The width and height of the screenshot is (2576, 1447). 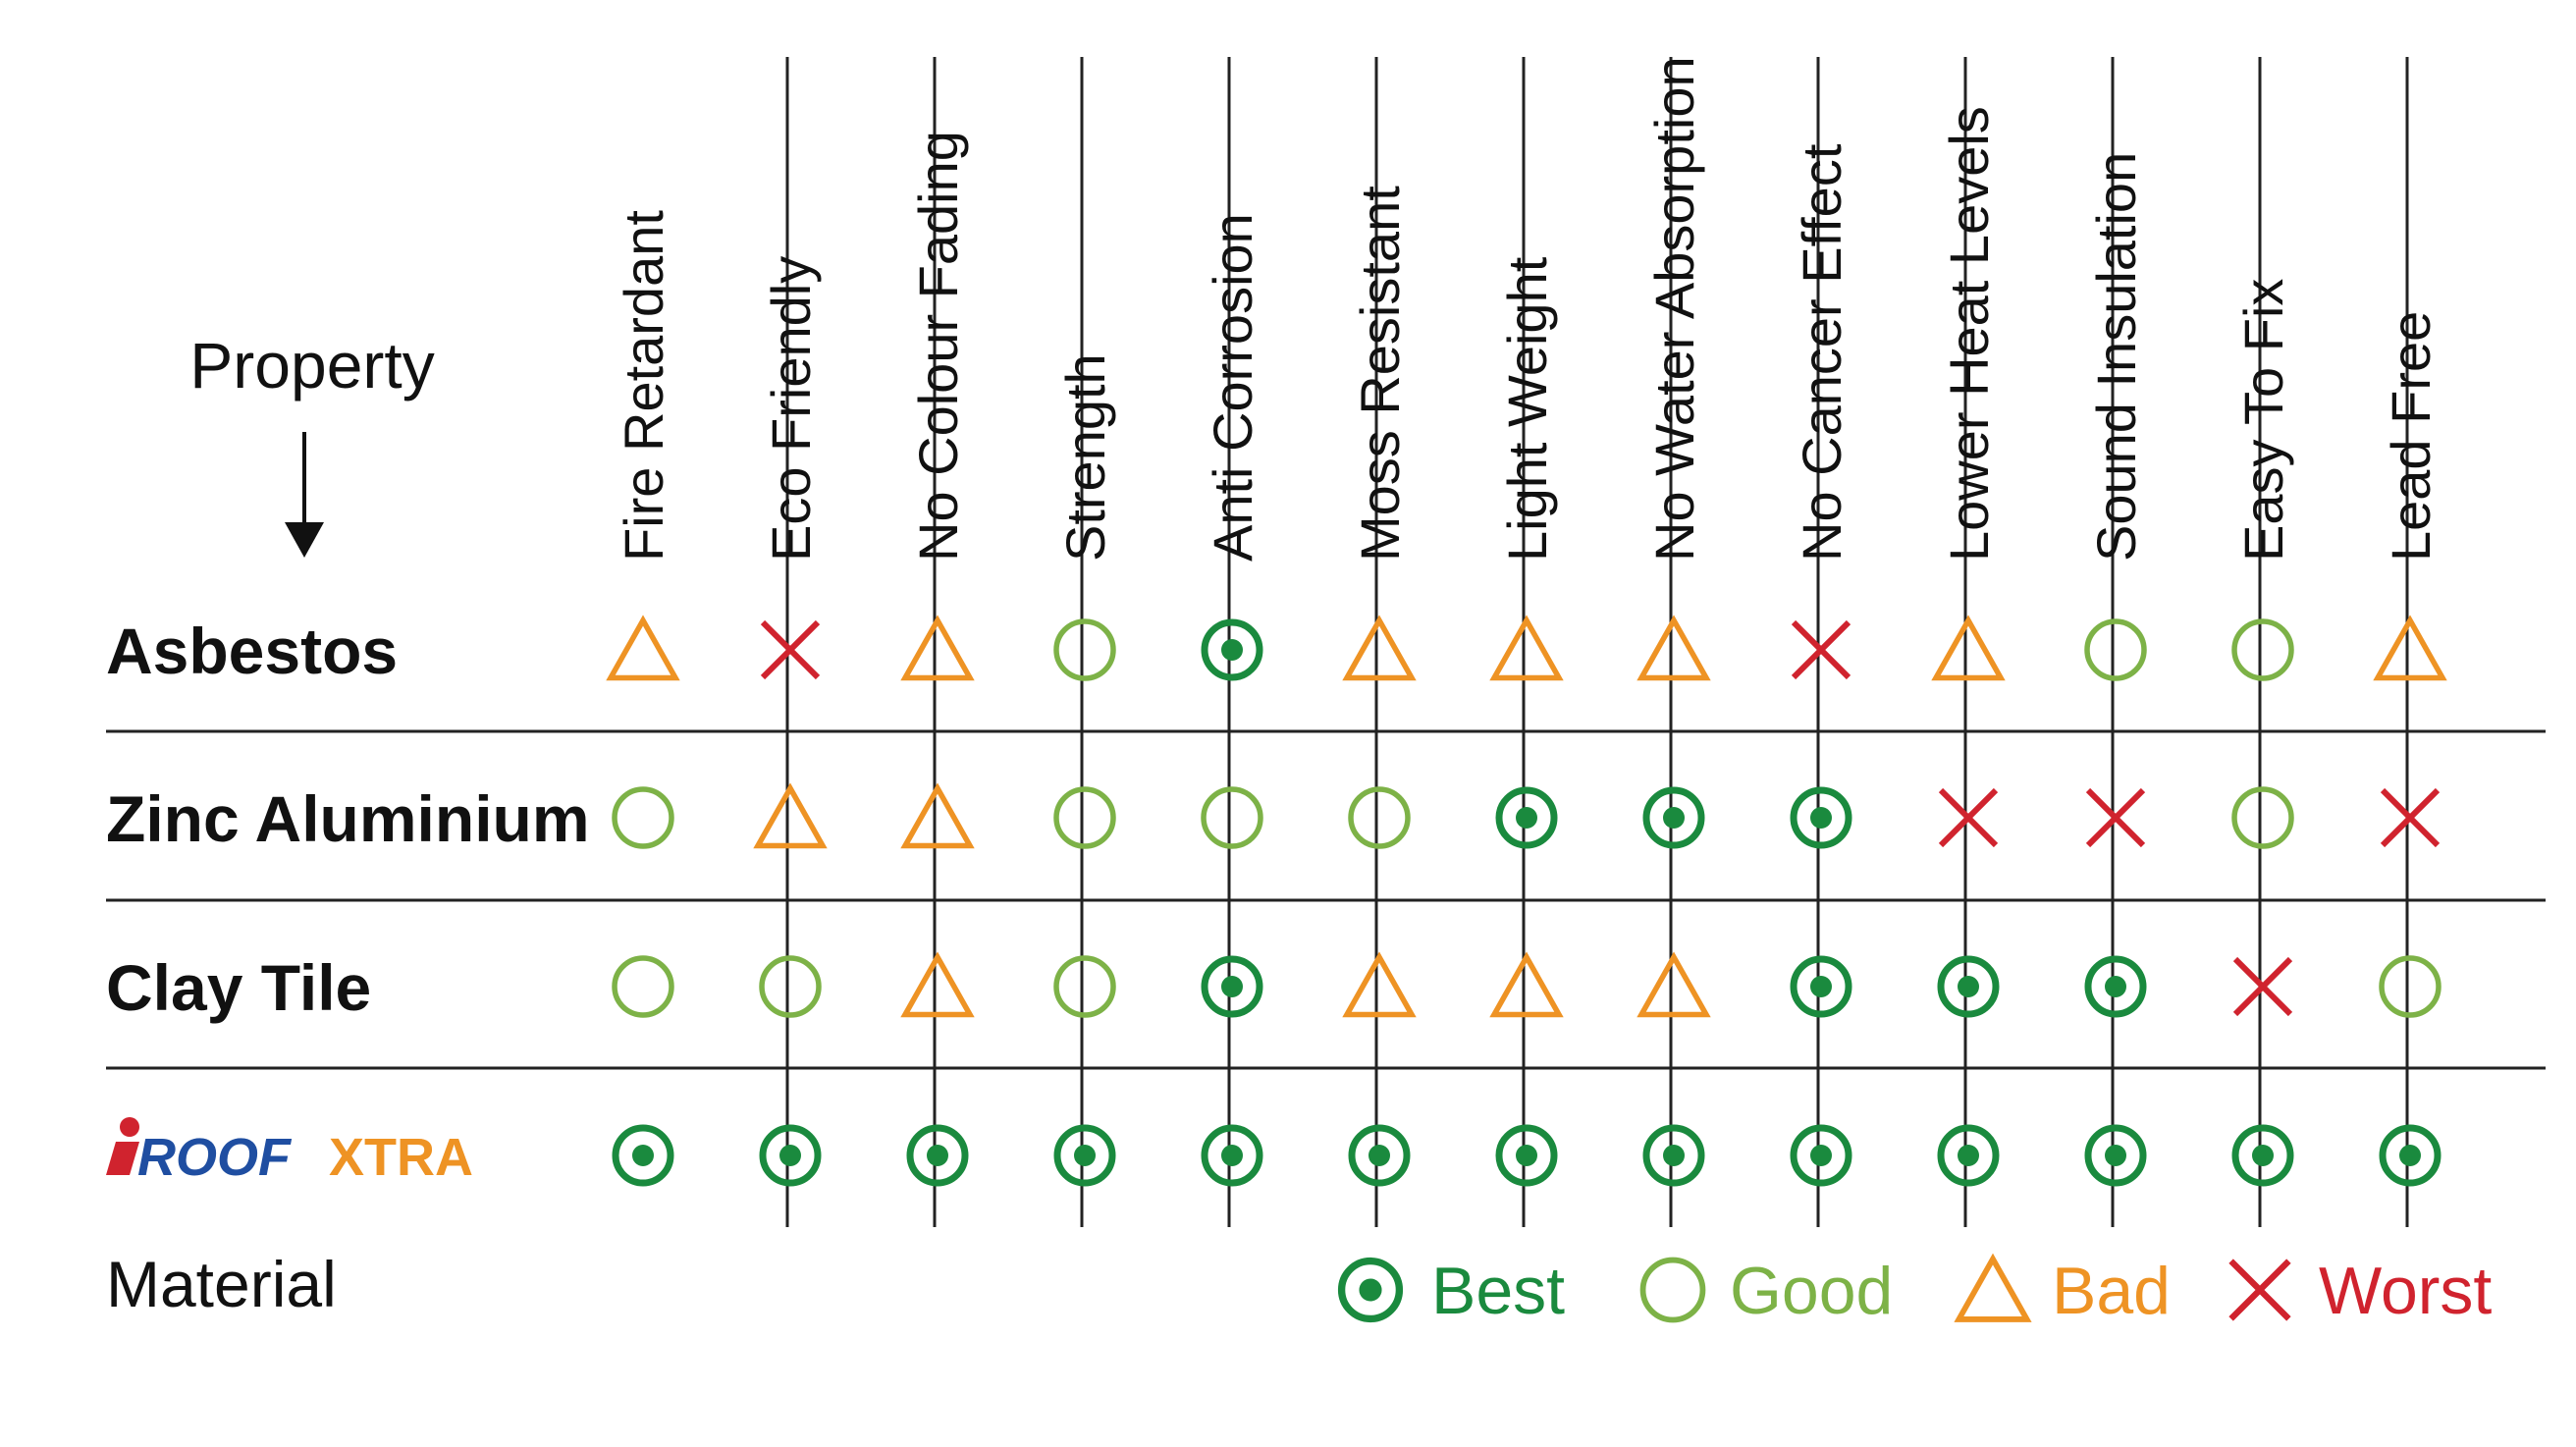 What do you see at coordinates (238, 987) in the screenshot?
I see `row-label: Clay Tile` at bounding box center [238, 987].